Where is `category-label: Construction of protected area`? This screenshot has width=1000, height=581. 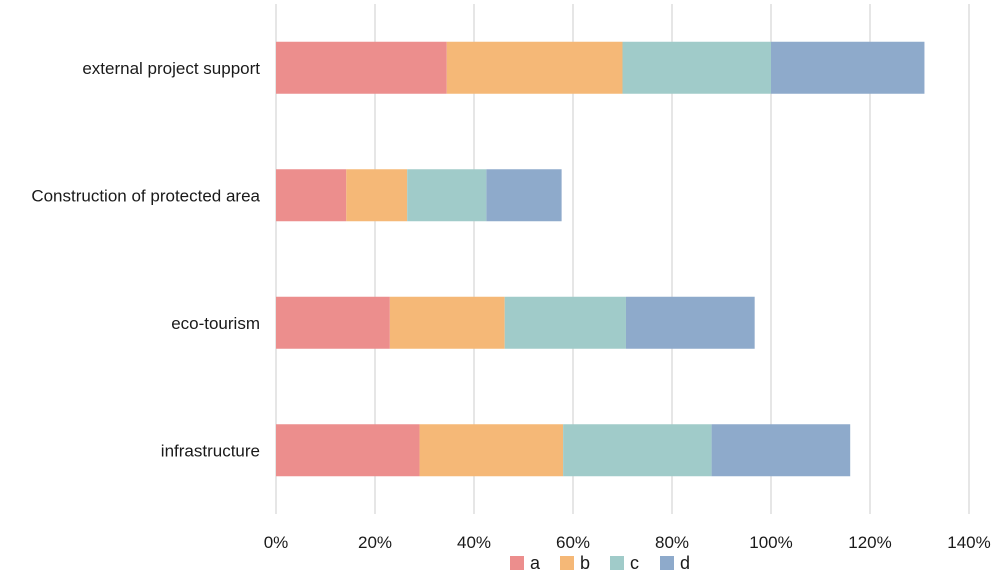 category-label: Construction of protected area is located at coordinates (145, 195).